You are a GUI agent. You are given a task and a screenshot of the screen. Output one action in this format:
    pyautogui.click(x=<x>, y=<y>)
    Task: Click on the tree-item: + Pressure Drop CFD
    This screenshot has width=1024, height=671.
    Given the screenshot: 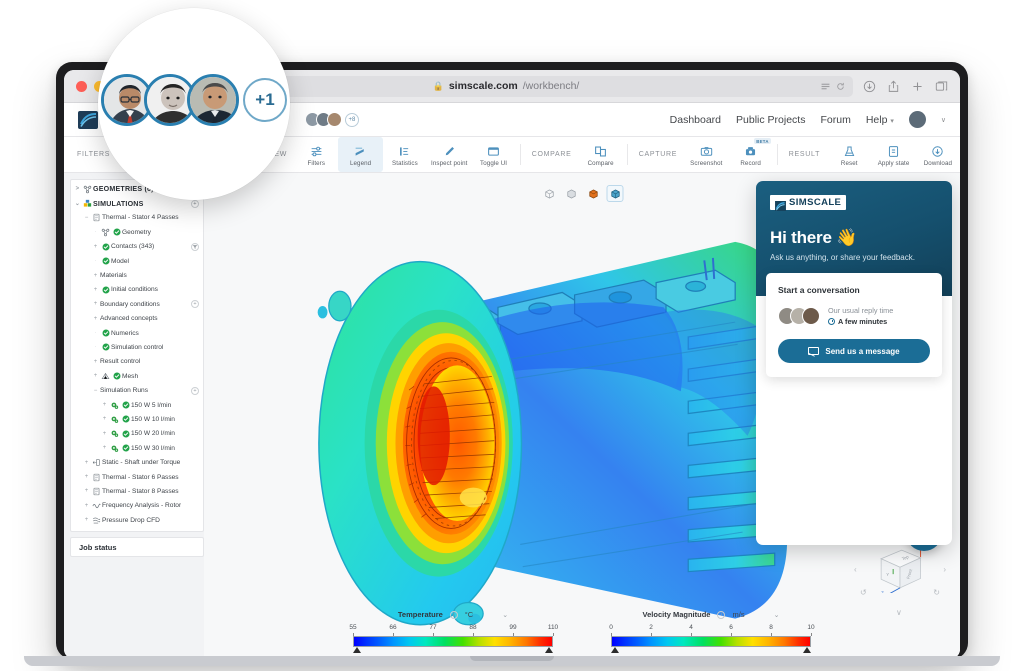 What is the action you would take?
    pyautogui.click(x=137, y=520)
    